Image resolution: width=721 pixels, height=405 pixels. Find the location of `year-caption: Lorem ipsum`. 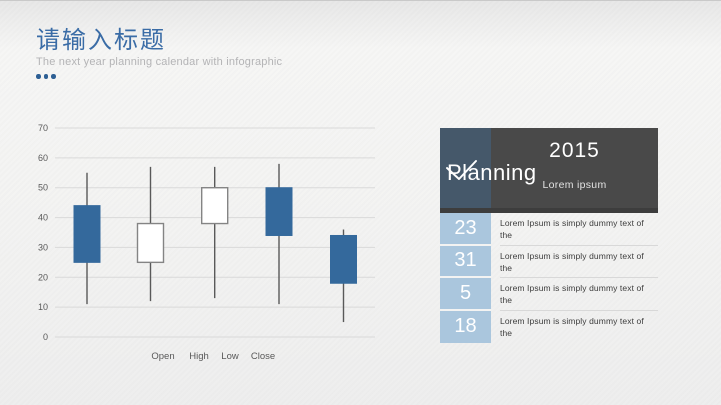

year-caption: Lorem ipsum is located at coordinates (574, 185).